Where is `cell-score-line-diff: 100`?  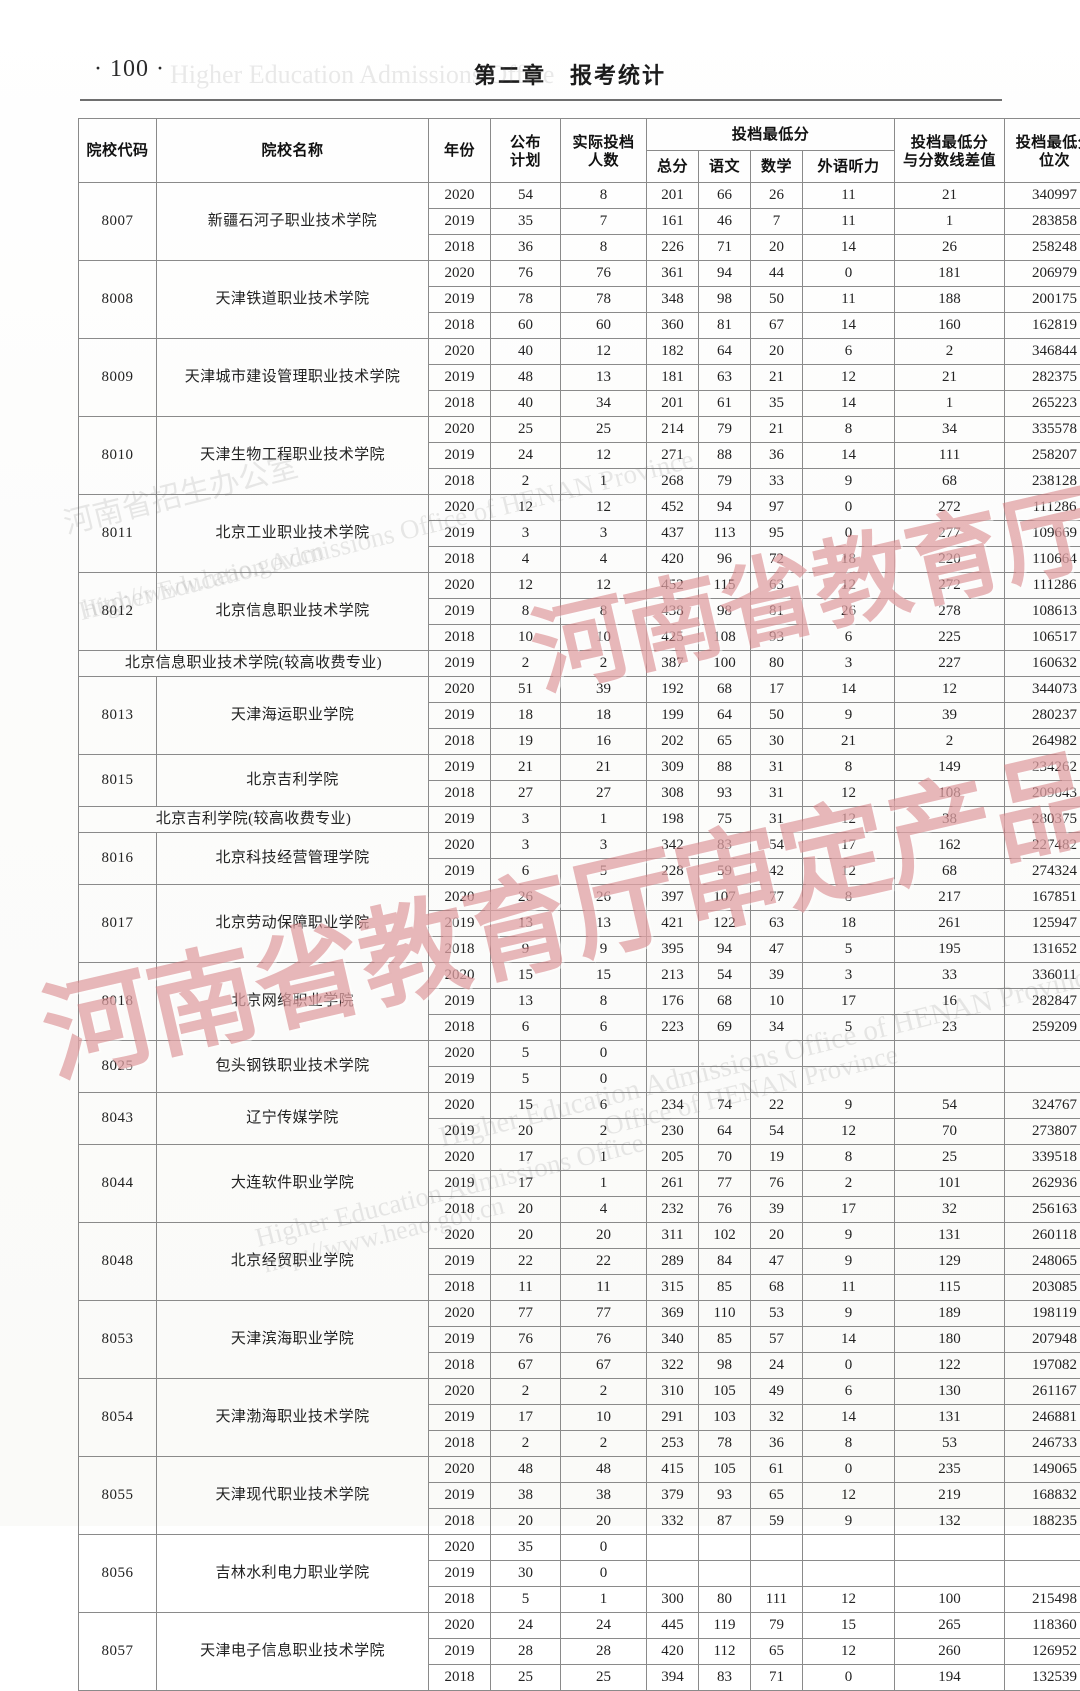
cell-score-line-diff: 100 is located at coordinates (950, 1600).